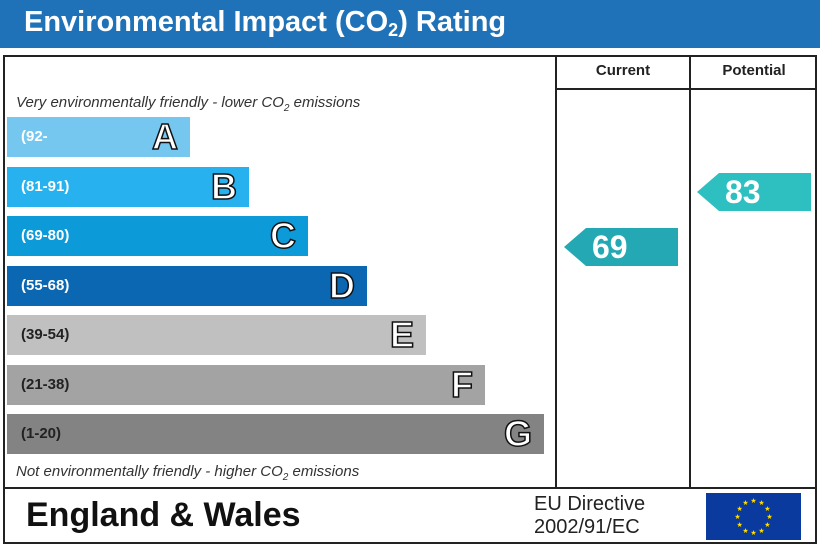  What do you see at coordinates (462, 384) in the screenshot?
I see `band-letter: F` at bounding box center [462, 384].